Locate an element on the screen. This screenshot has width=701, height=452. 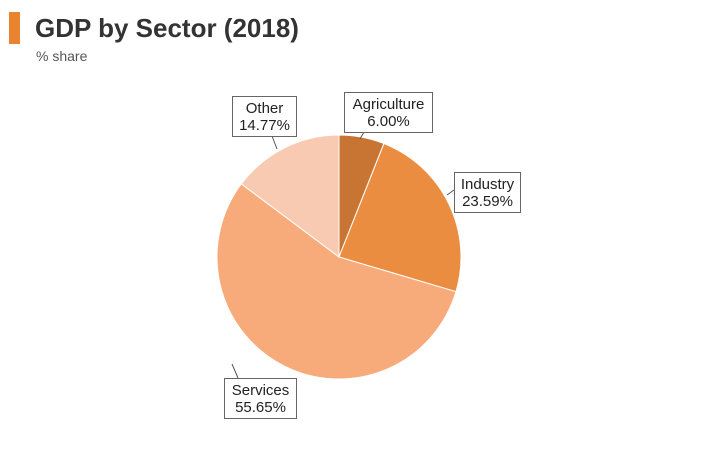
label-box-industry is located at coordinates (487, 192).